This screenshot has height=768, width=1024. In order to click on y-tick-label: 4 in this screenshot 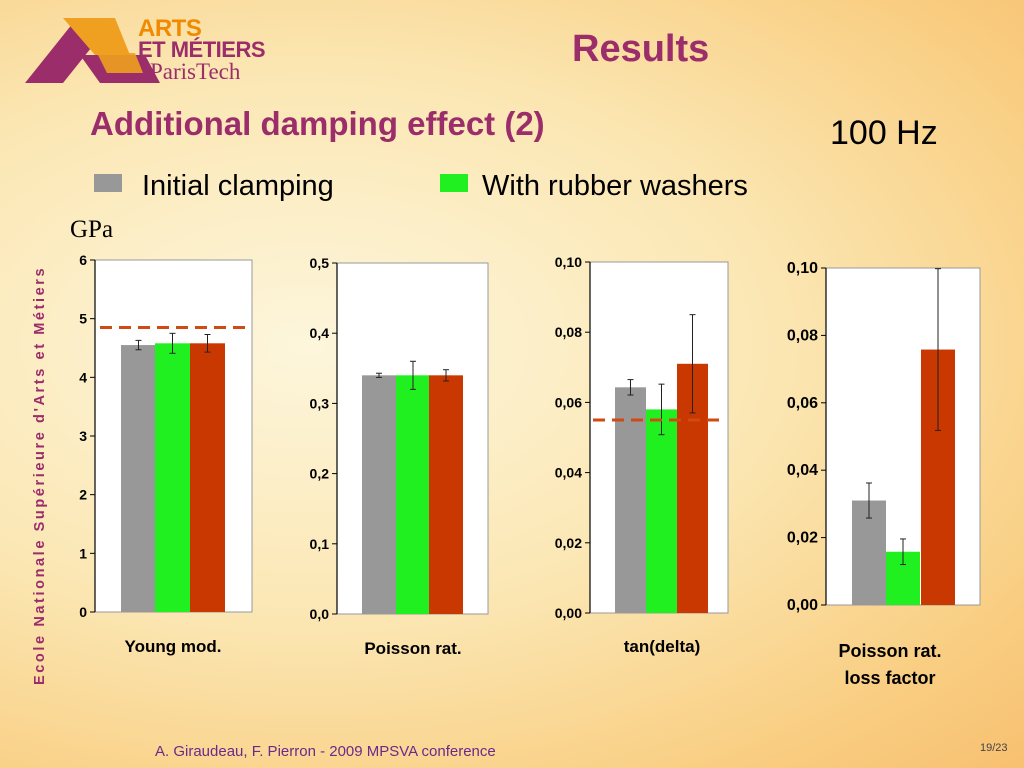, I will do `click(83, 377)`.